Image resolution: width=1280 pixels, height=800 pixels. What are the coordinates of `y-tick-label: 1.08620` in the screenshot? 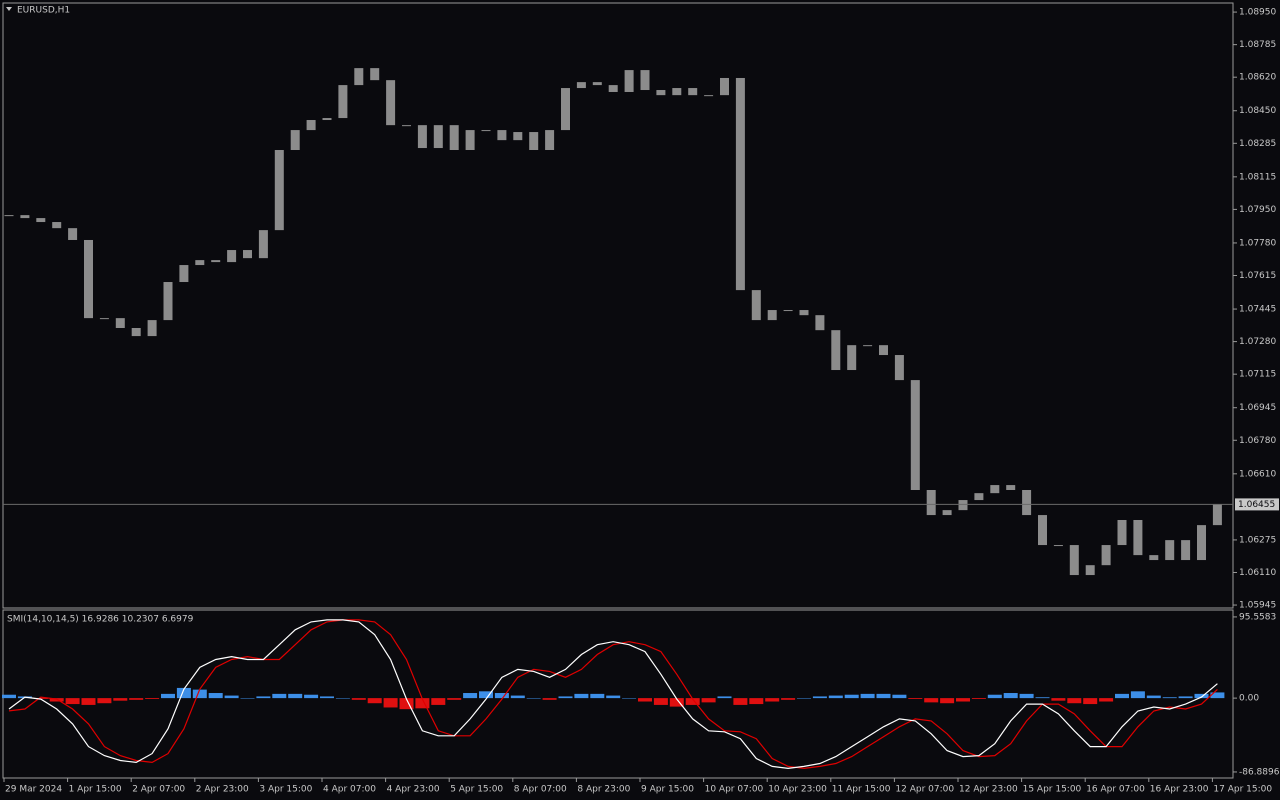 It's located at (1257, 78).